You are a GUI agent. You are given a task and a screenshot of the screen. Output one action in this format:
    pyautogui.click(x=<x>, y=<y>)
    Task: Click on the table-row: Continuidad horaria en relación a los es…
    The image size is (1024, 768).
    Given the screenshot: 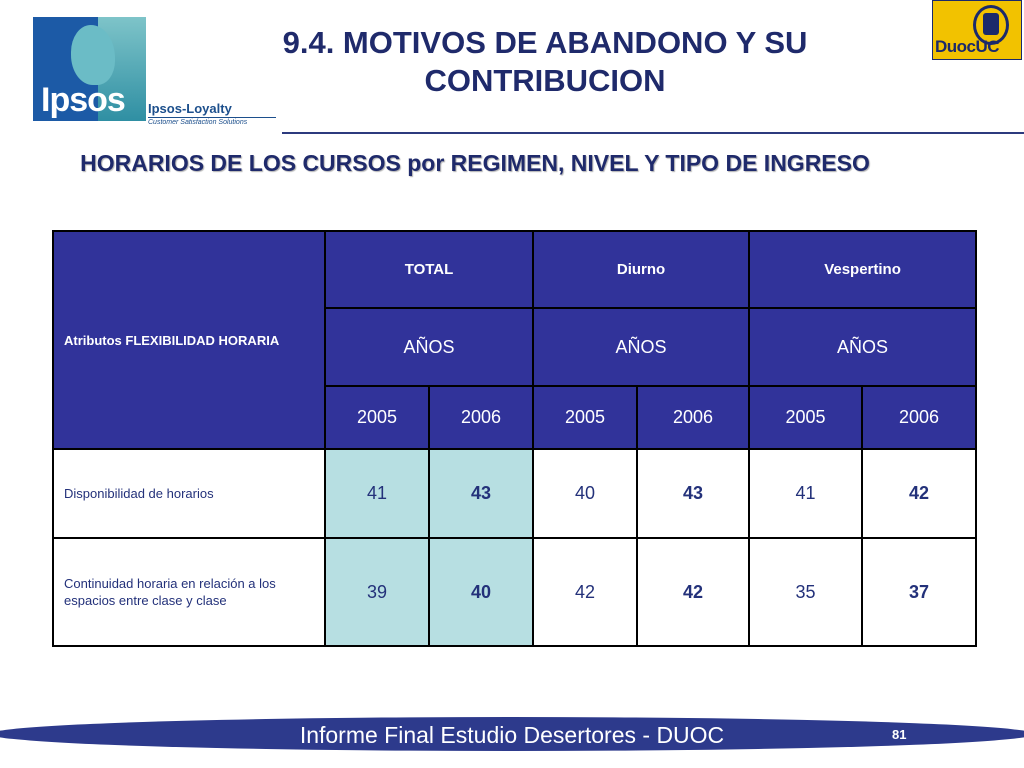 What is the action you would take?
    pyautogui.click(x=515, y=592)
    